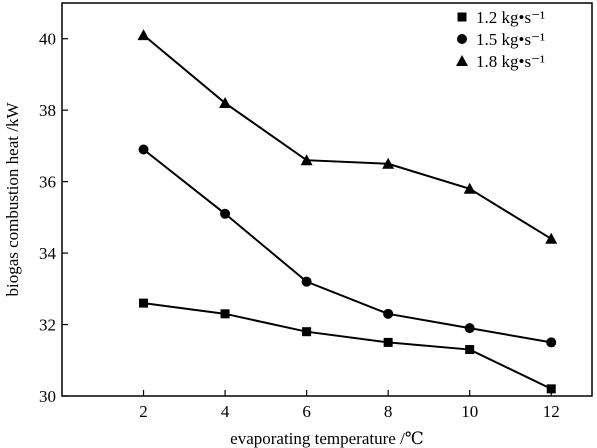  I want to click on x-tick-label: 10, so click(469, 411).